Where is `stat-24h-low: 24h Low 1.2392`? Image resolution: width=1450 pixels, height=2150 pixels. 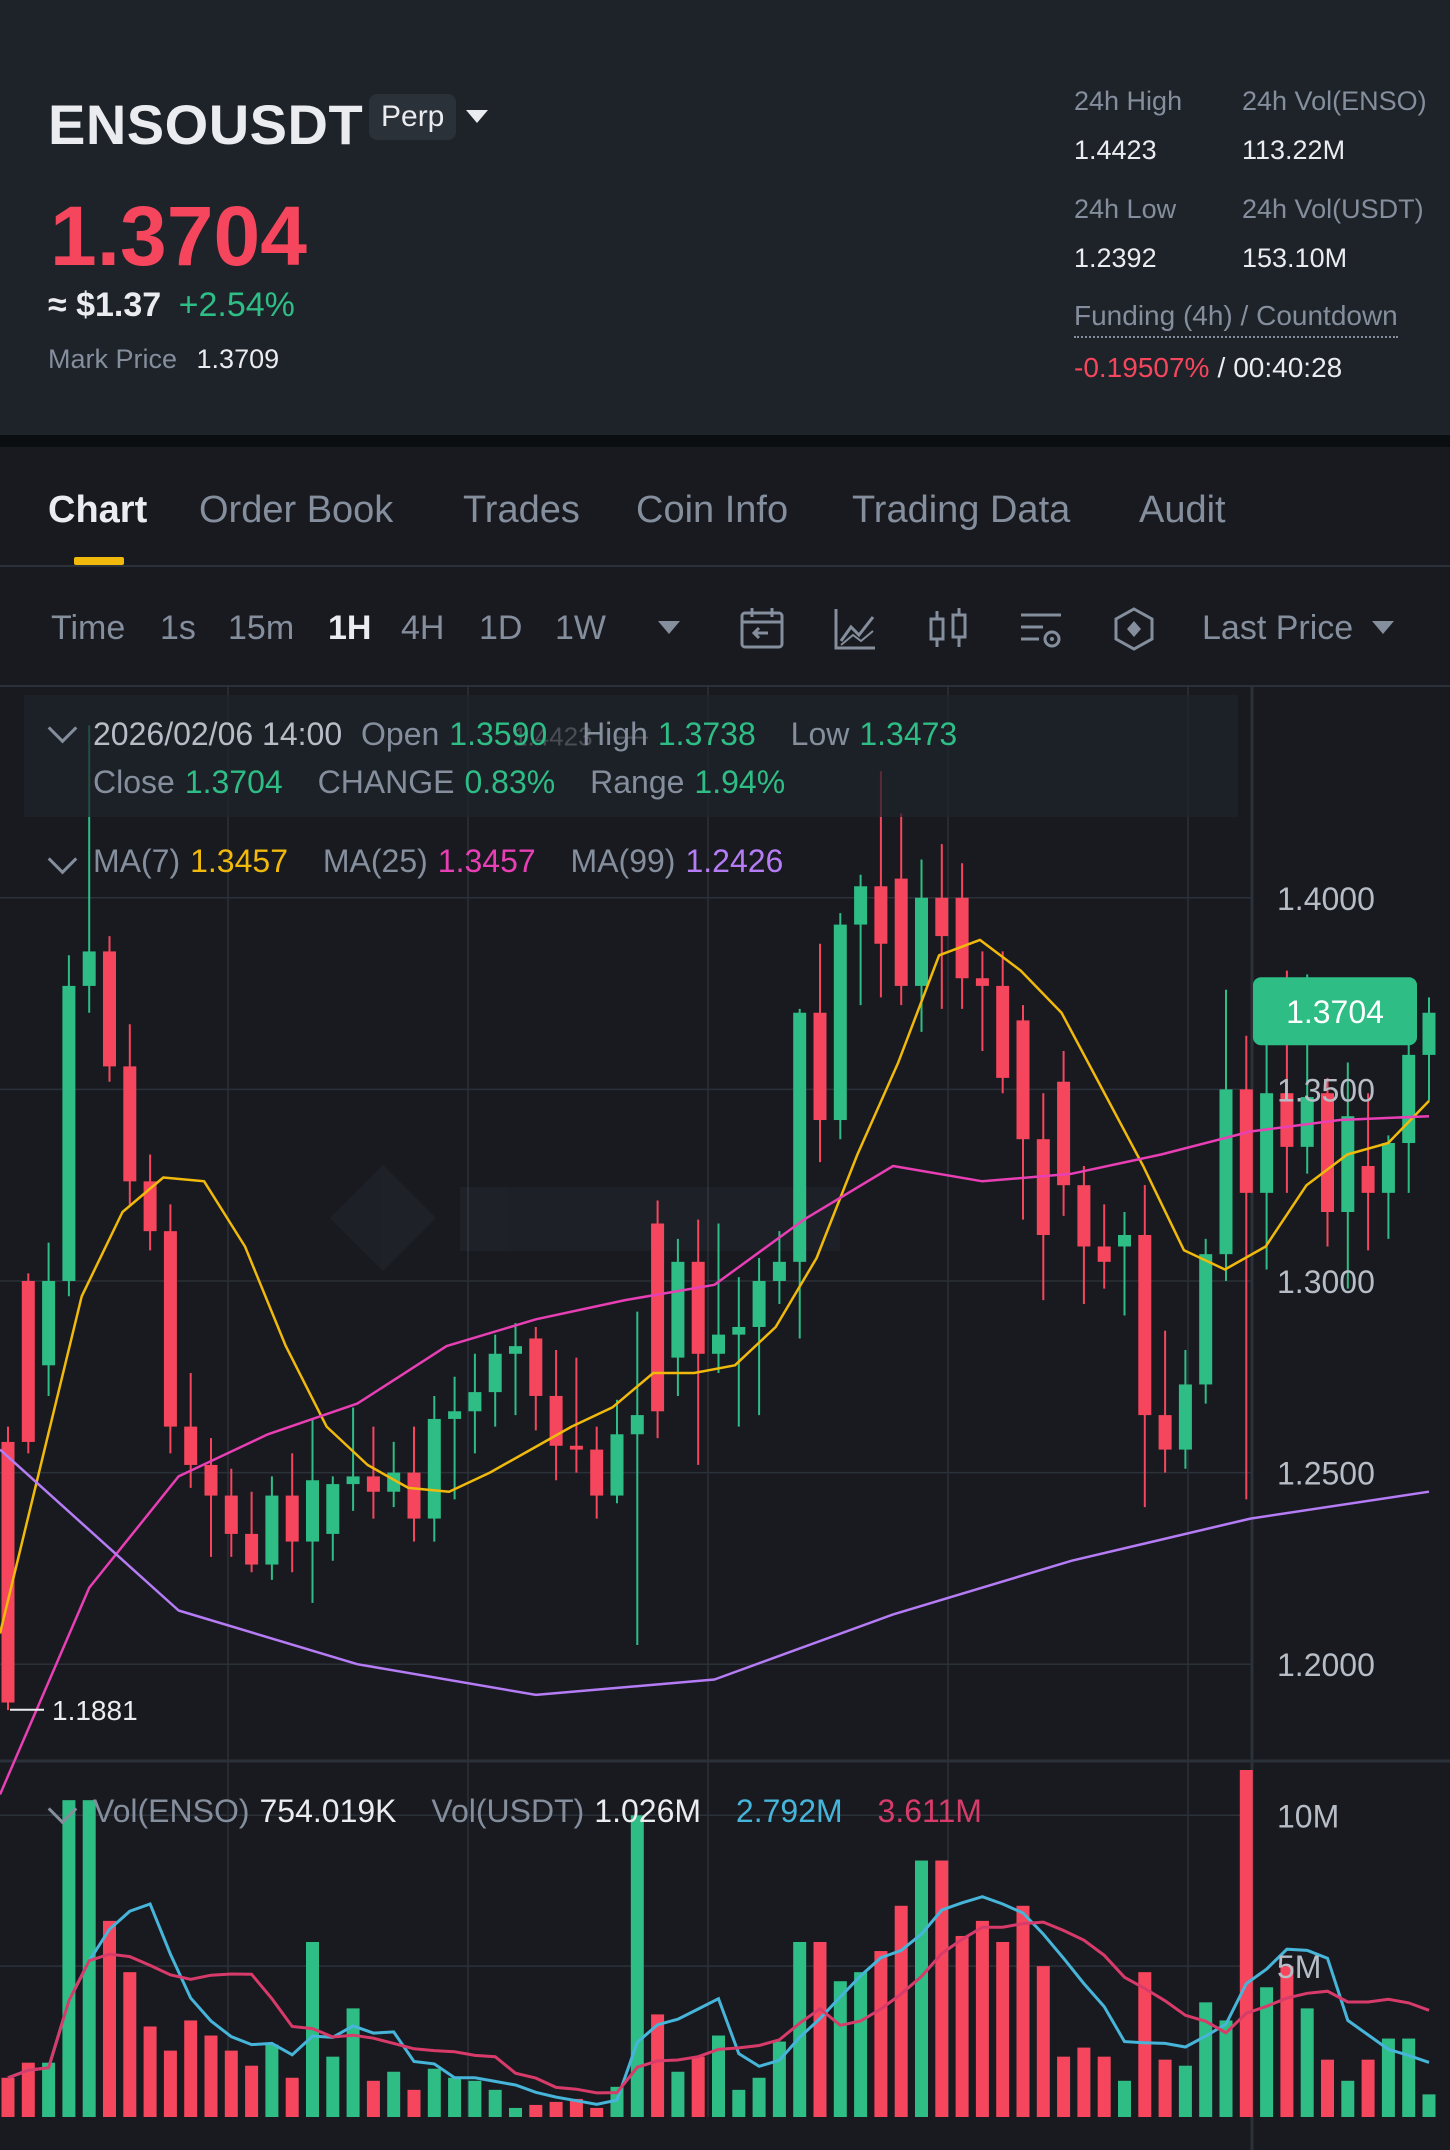
stat-24h-low: 24h Low 1.2392 is located at coordinates (1125, 234).